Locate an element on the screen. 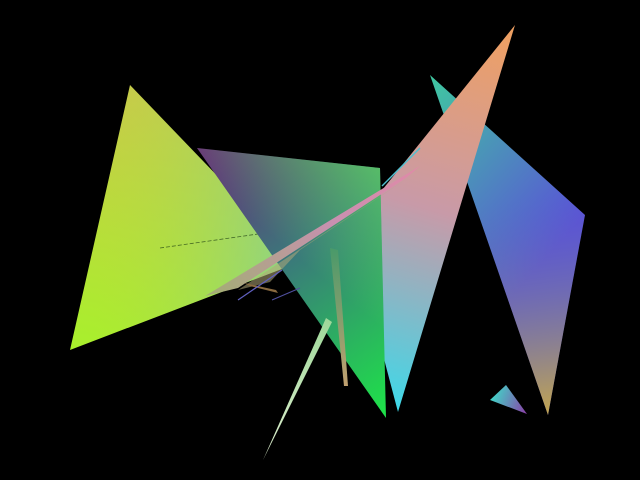 This screenshot has width=640, height=480. sliver-long-pale-green is located at coordinates (297, 389).